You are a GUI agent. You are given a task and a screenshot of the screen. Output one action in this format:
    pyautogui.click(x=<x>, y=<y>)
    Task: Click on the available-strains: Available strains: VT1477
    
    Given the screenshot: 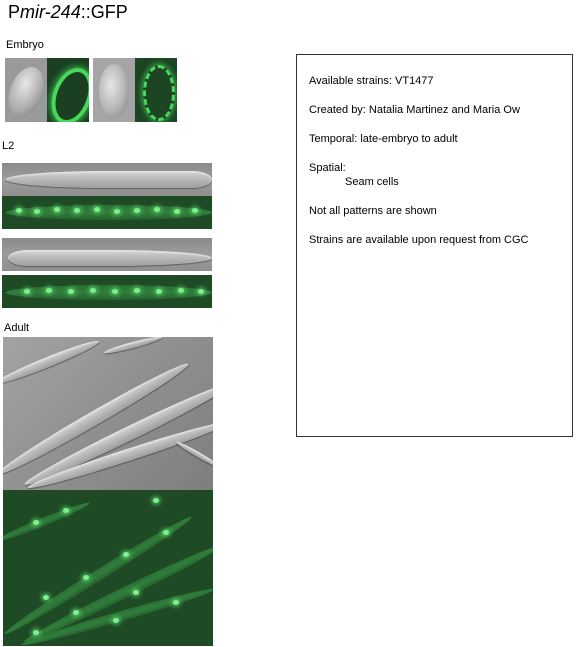 What is the action you would take?
    pyautogui.click(x=371, y=81)
    